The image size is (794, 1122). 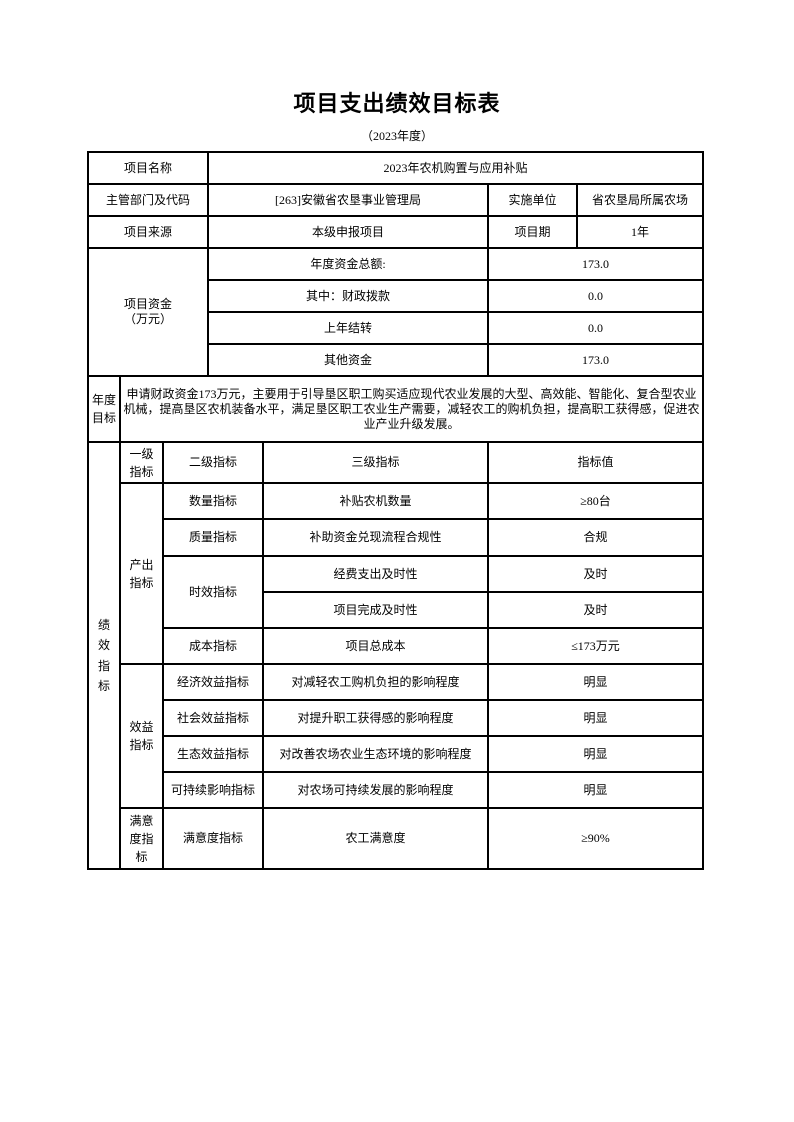 I want to click on project-name-label: 项目名称, so click(x=148, y=168).